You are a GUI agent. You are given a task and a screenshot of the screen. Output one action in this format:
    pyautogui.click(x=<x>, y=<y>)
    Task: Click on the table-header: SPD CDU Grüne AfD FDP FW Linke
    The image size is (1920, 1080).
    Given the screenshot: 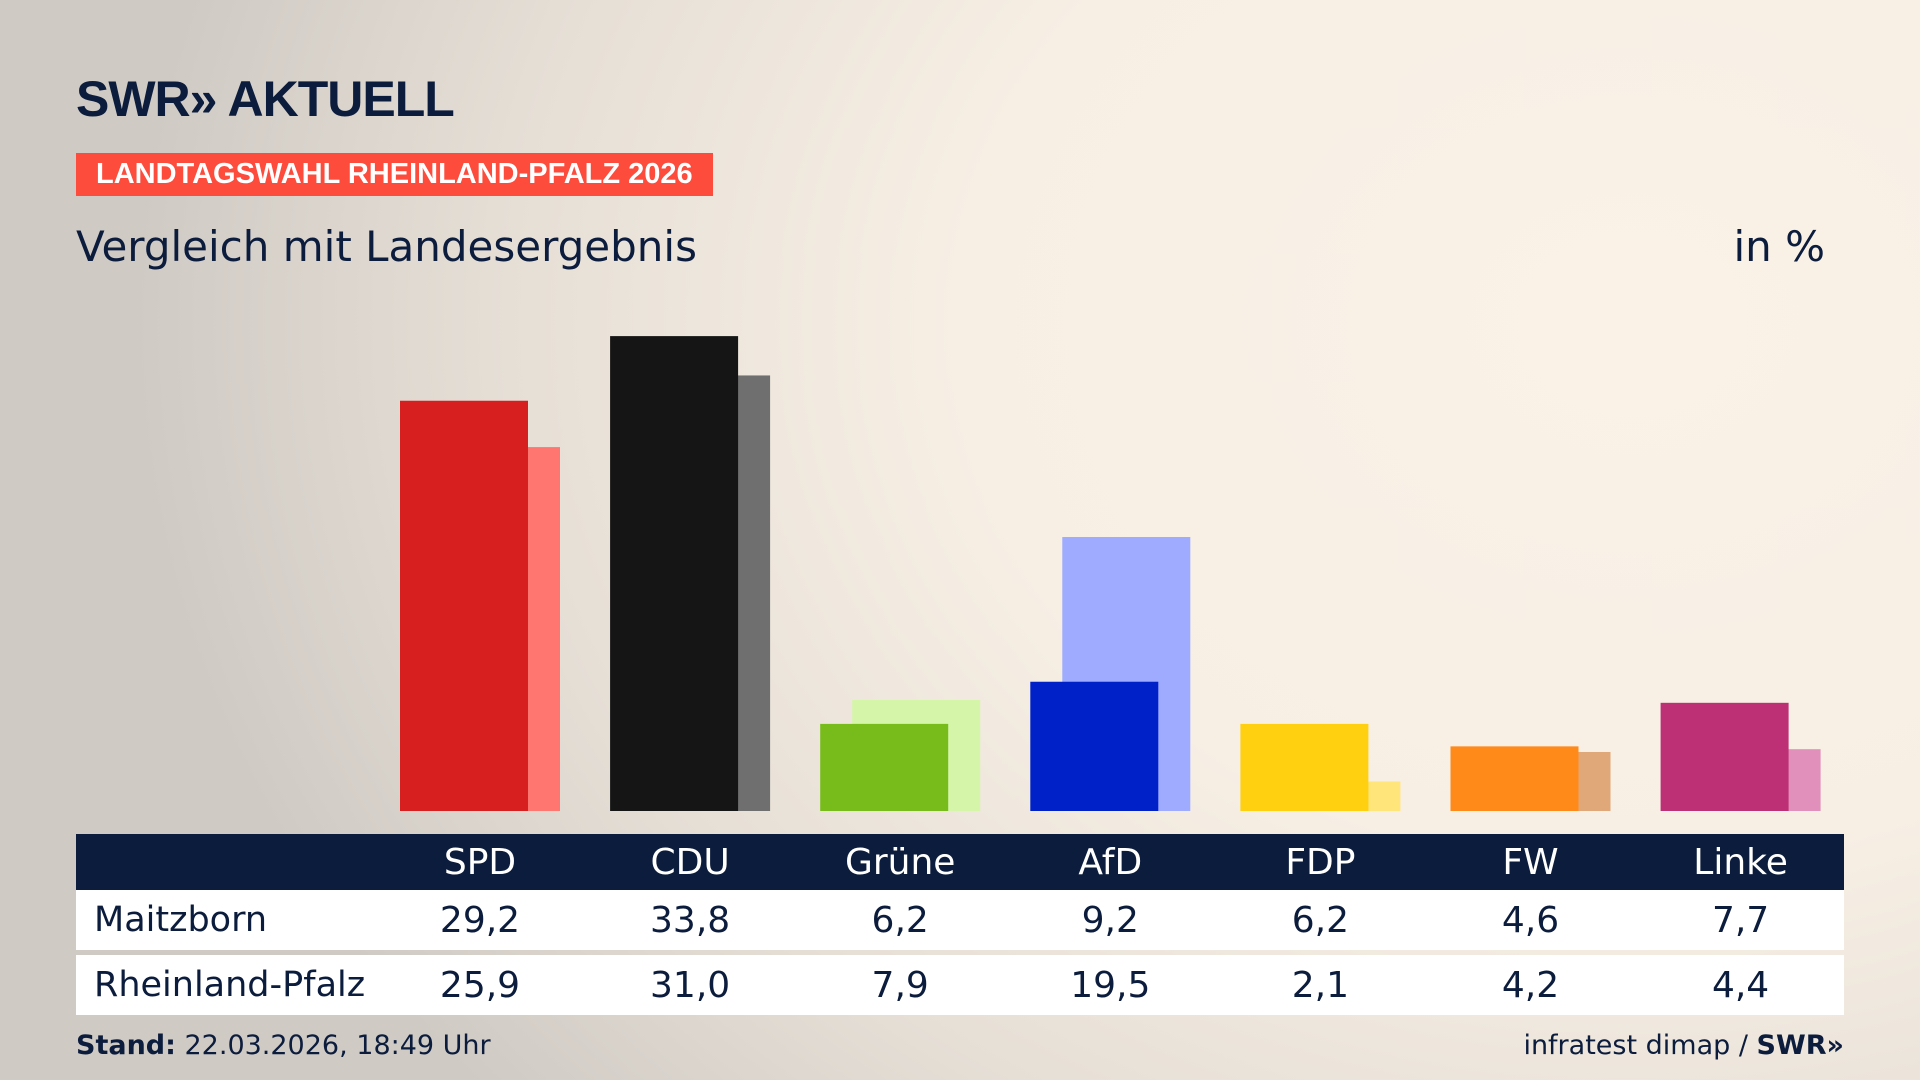 What is the action you would take?
    pyautogui.click(x=960, y=862)
    